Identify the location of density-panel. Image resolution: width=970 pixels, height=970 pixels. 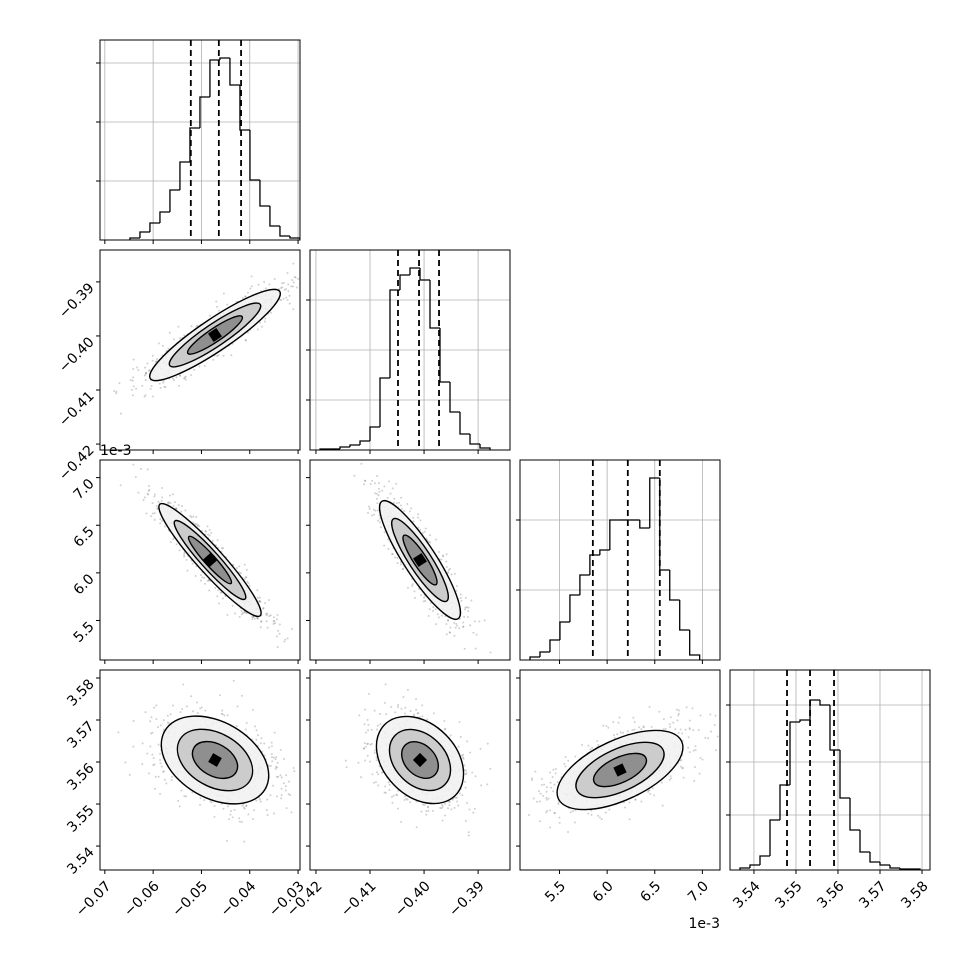
(619, 769).